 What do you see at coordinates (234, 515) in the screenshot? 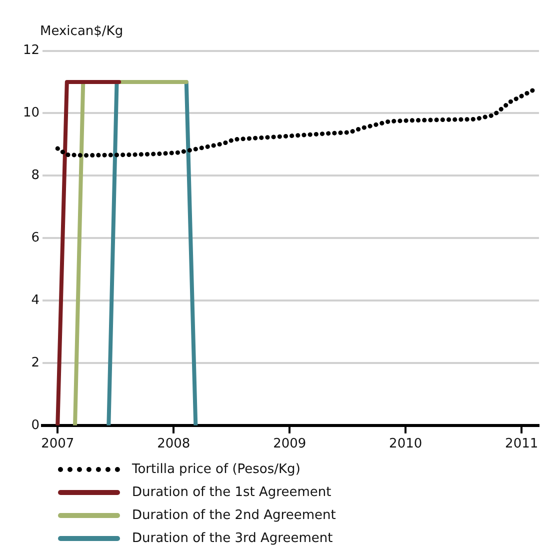
I see `legend-label: Duration of the 2nd Agreement` at bounding box center [234, 515].